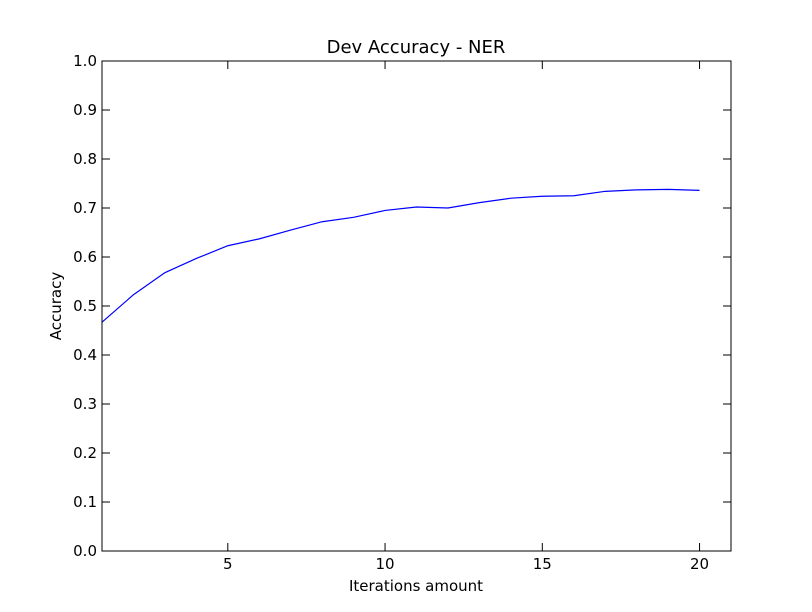 The width and height of the screenshot is (812, 612). I want to click on x-tick-label-3: 20, so click(699, 564).